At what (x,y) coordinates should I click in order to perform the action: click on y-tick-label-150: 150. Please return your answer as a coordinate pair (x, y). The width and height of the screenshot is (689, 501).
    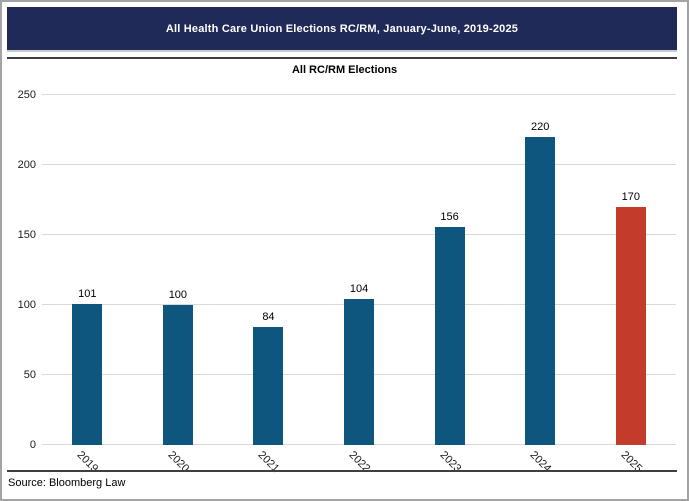
    Looking at the image, I should click on (26, 235).